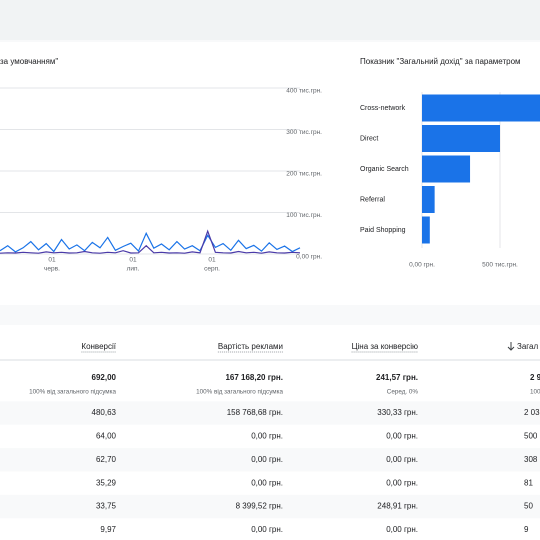 This screenshot has width=540, height=540. What do you see at coordinates (528, 482) in the screenshot?
I see `cell: 81` at bounding box center [528, 482].